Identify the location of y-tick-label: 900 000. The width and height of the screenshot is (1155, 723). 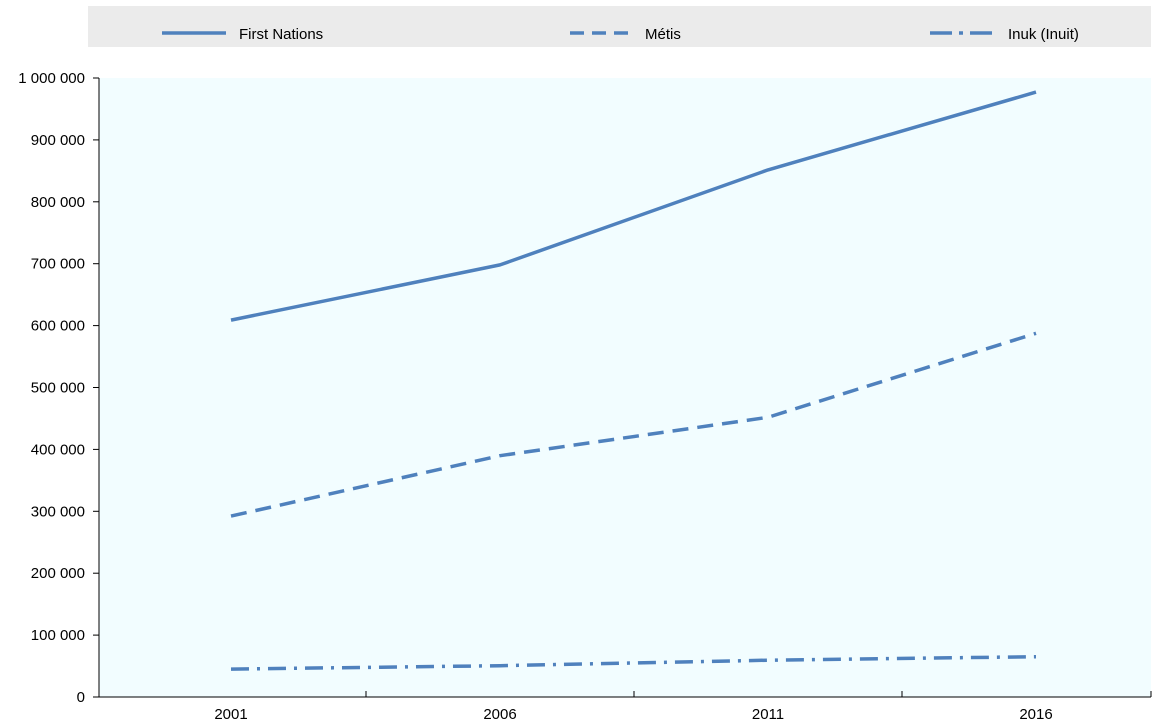
(58, 140).